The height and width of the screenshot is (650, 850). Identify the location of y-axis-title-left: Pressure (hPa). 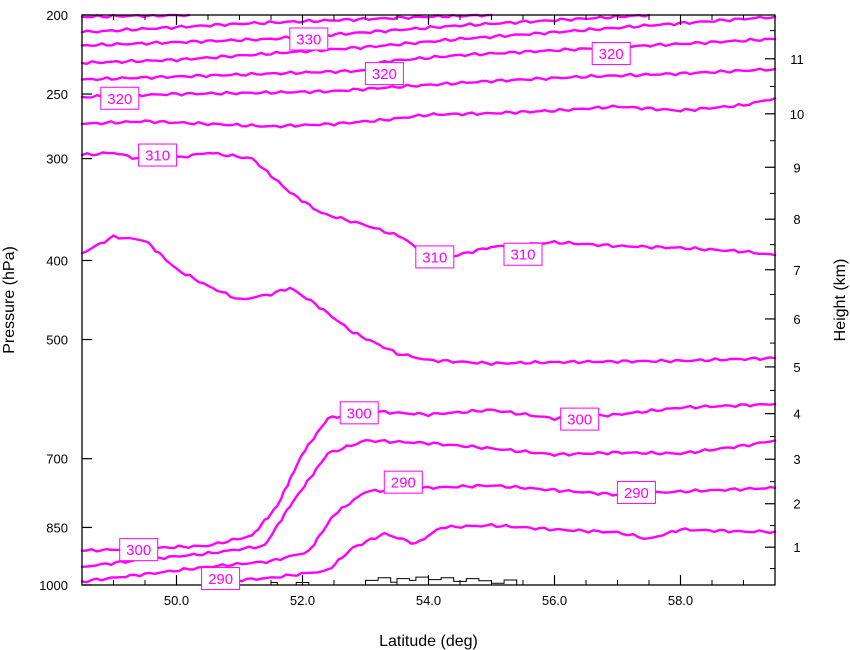
(9, 300).